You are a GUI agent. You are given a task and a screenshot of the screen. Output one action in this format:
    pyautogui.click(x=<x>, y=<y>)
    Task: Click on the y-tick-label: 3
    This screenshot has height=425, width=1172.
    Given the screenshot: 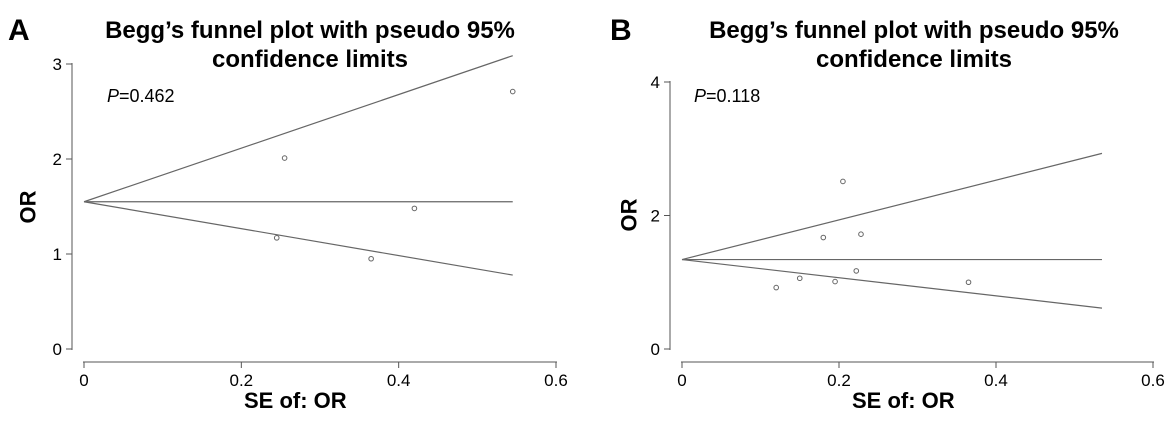 What is the action you would take?
    pyautogui.click(x=57, y=64)
    